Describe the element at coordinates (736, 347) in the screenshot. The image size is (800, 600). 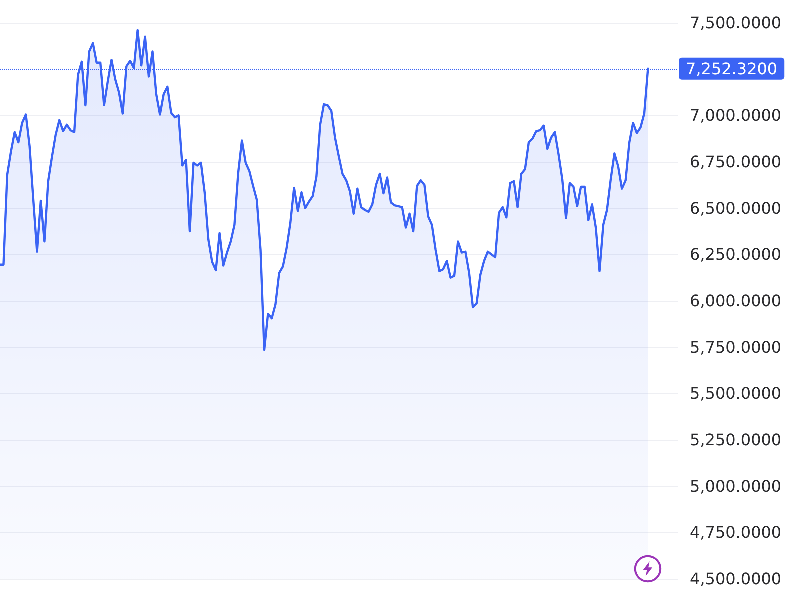
I see `y-tick-label: 5,750.0000` at that location.